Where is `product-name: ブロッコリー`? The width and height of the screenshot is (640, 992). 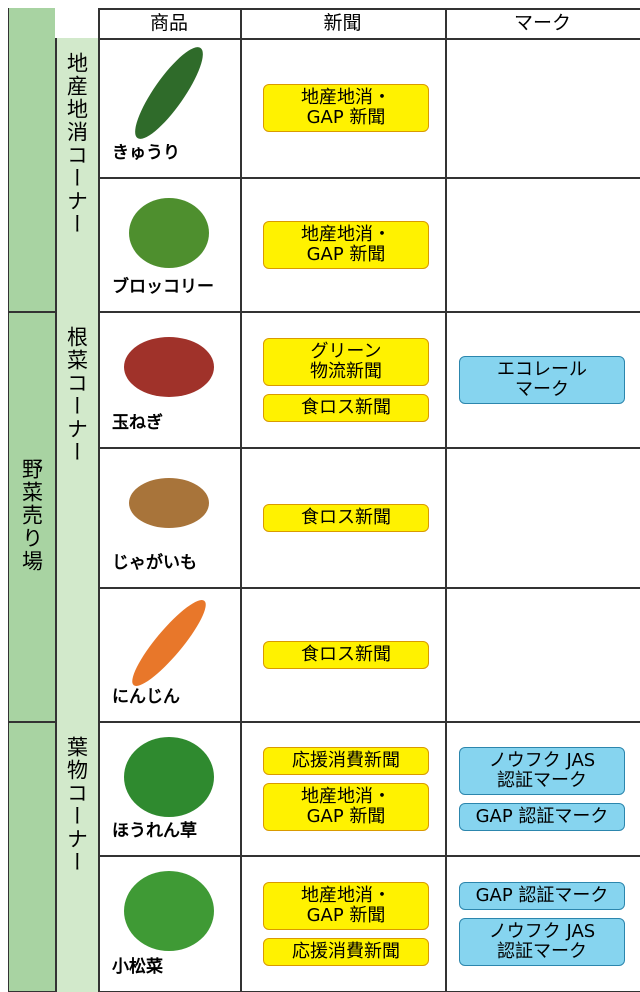
product-name: ブロッコリー is located at coordinates (163, 287).